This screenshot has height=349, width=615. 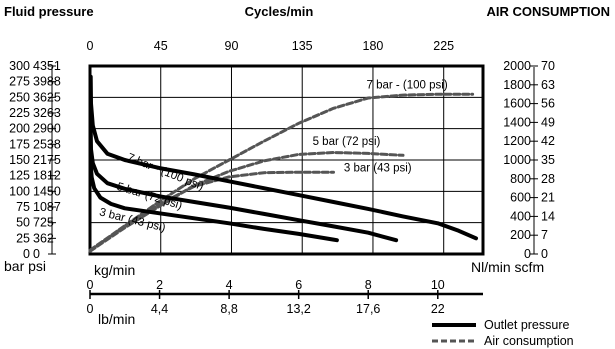 I want to click on nl-min-tick-label: 1400, so click(x=517, y=122).